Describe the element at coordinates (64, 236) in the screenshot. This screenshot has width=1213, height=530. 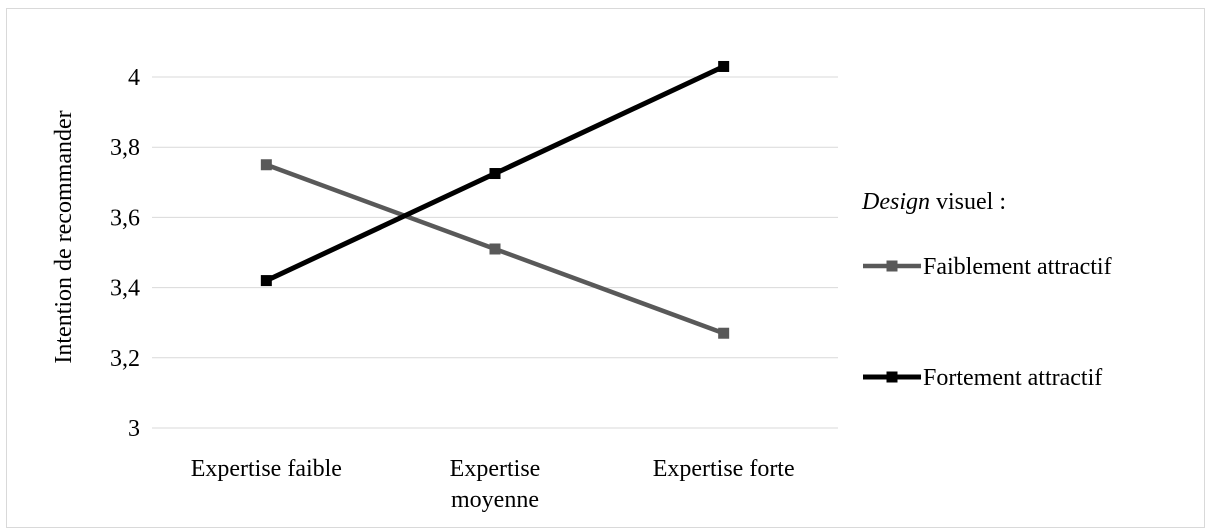
I see `y-axis-label: Intention de recommander` at that location.